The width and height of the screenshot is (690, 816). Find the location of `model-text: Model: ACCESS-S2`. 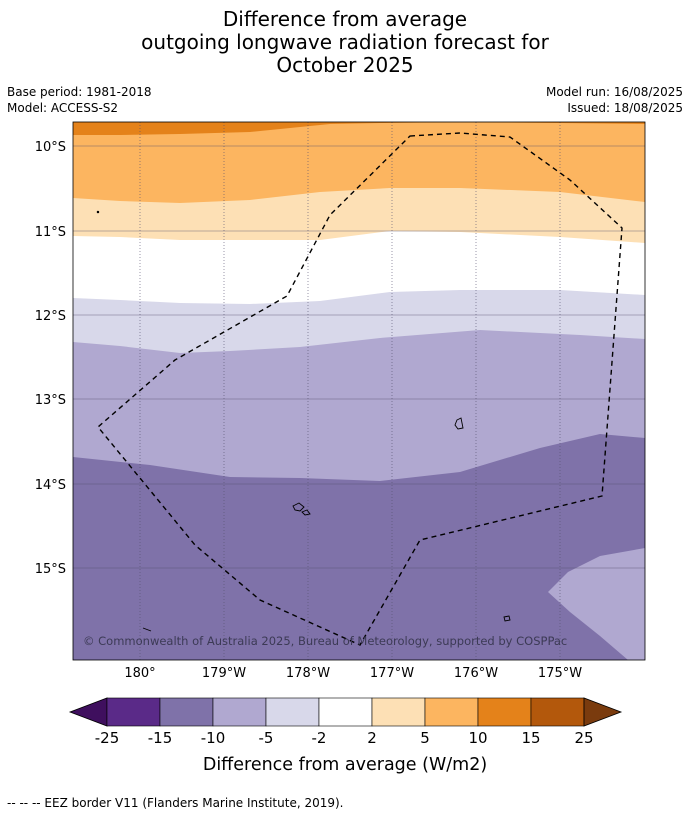

model-text: Model: ACCESS-S2 is located at coordinates (63, 108).